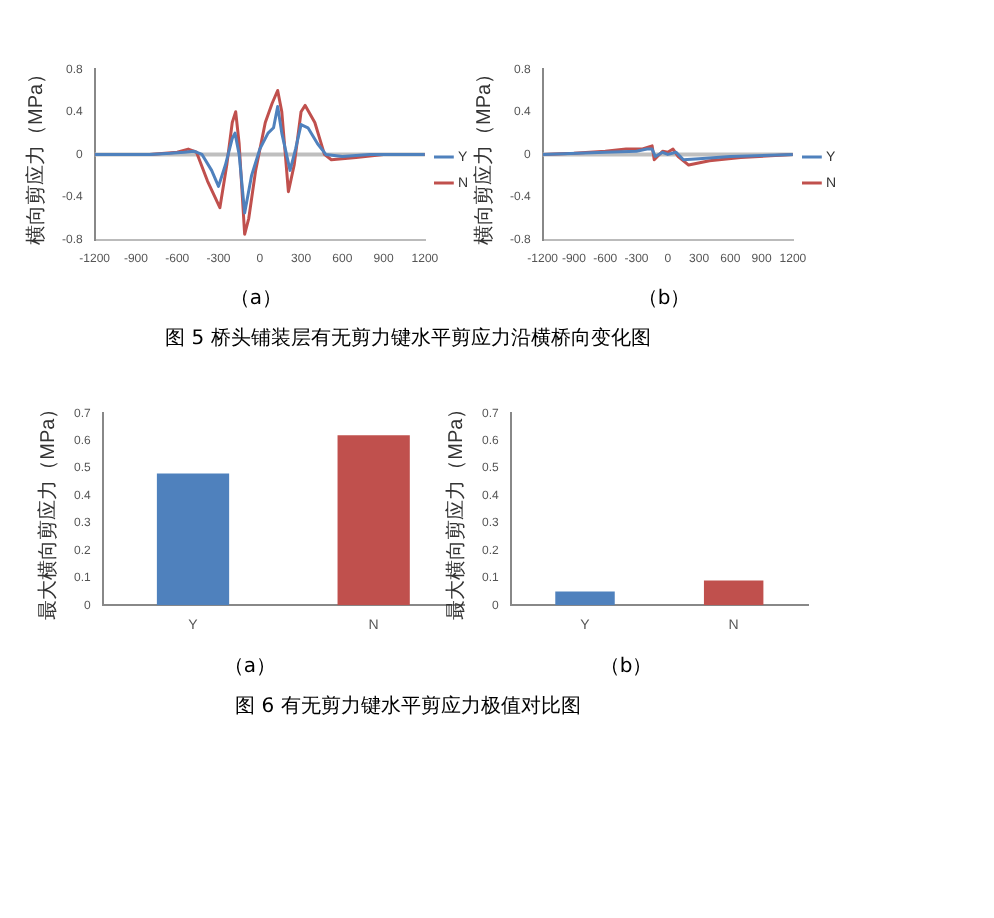 The width and height of the screenshot is (994, 918). What do you see at coordinates (408, 338) in the screenshot?
I see `caption: 图 5 桥头铺装层有无剪力键水平剪应力沿横桥向变化图` at bounding box center [408, 338].